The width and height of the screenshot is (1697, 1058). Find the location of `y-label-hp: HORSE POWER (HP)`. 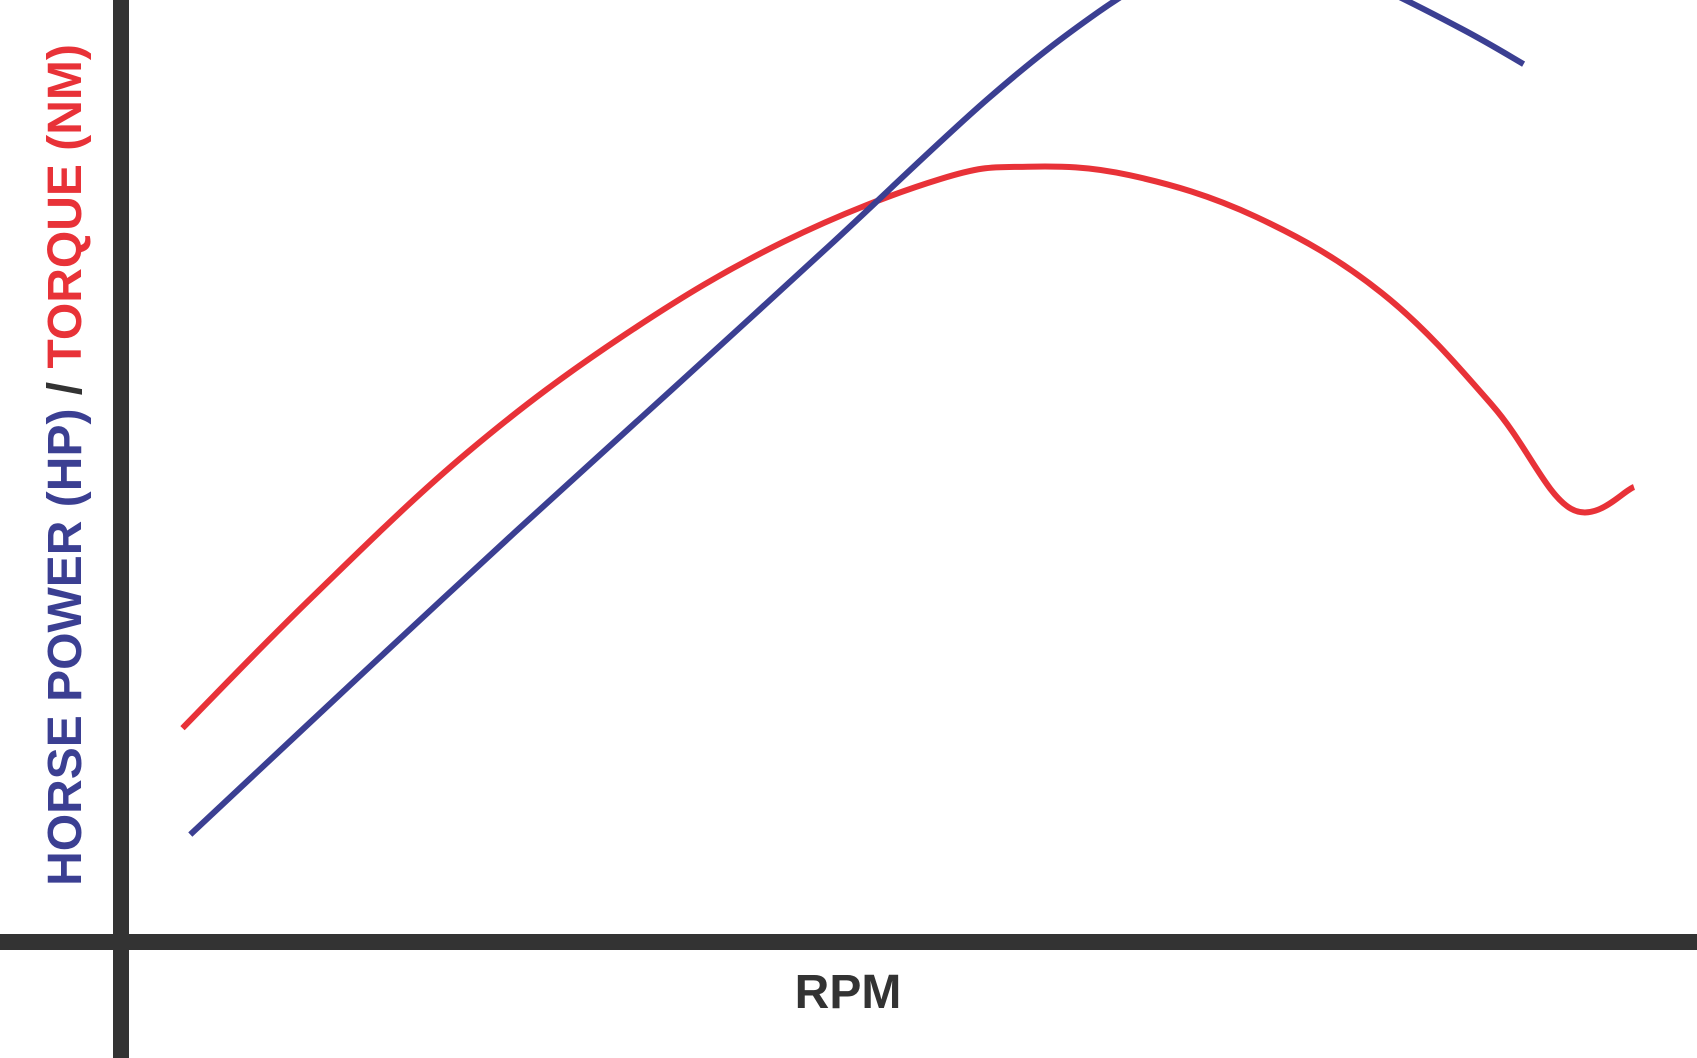

y-label-hp: HORSE POWER (HP) is located at coordinates (65, 647).